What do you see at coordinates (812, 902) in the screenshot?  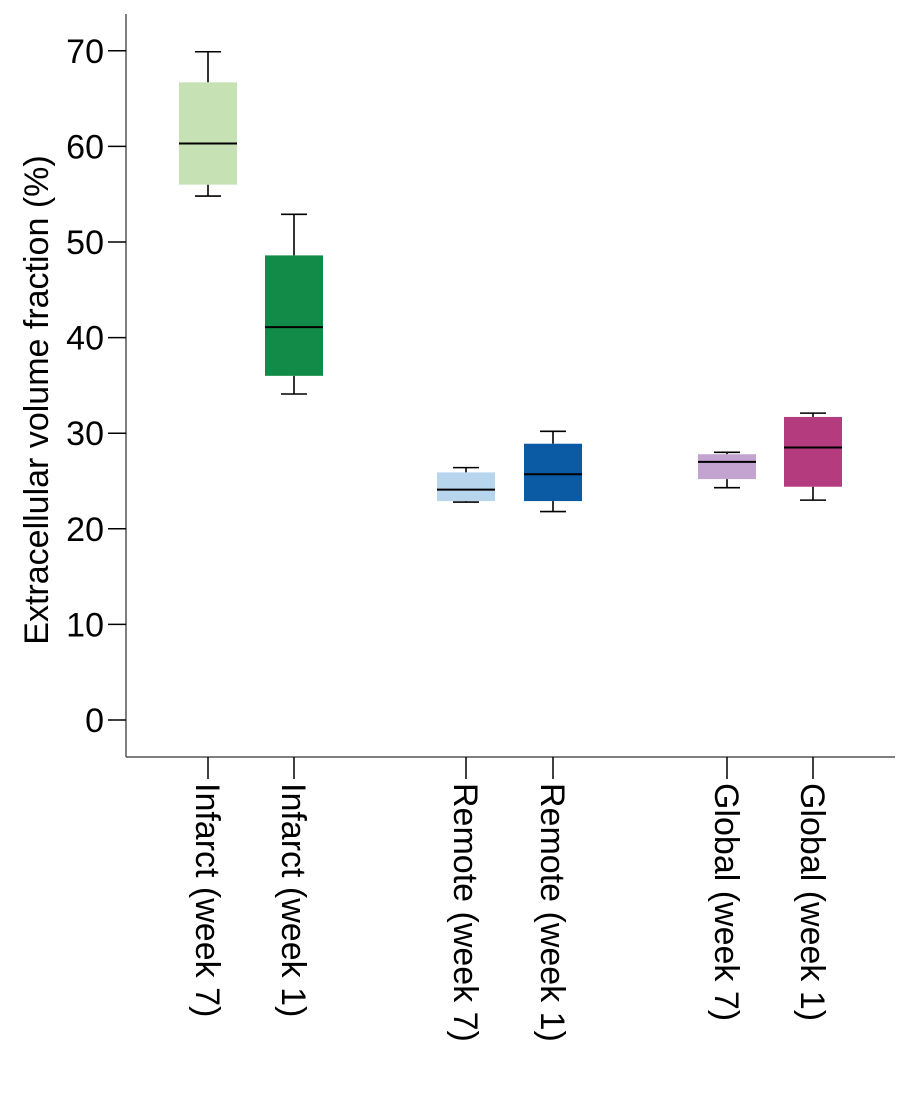 I see `x-category-label: Global (week 1)` at bounding box center [812, 902].